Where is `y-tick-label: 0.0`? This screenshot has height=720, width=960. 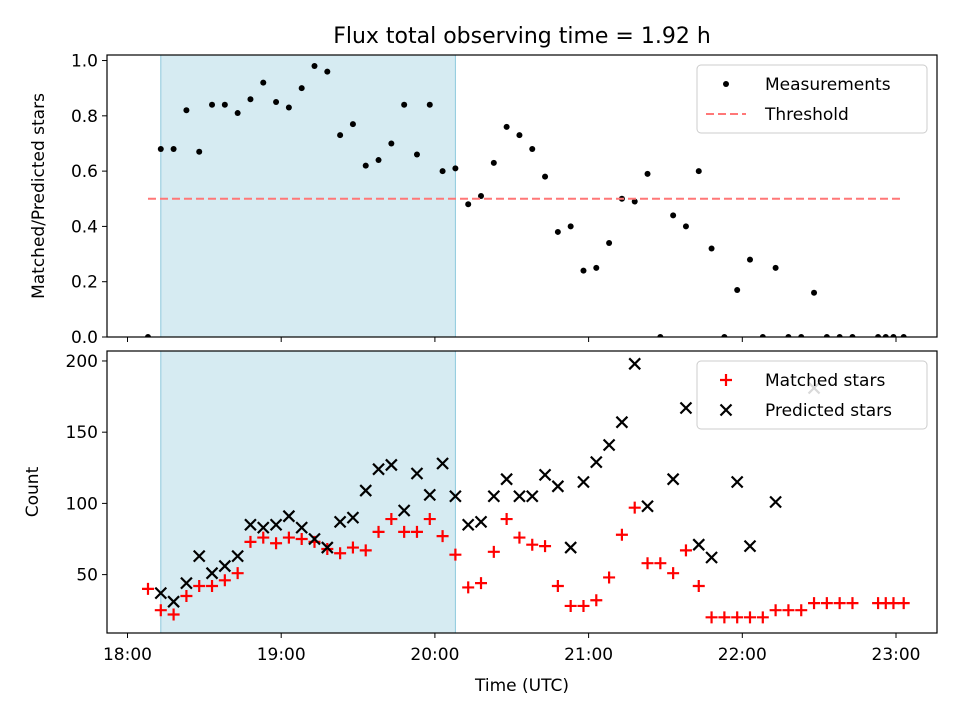 y-tick-label: 0.0 is located at coordinates (84, 338).